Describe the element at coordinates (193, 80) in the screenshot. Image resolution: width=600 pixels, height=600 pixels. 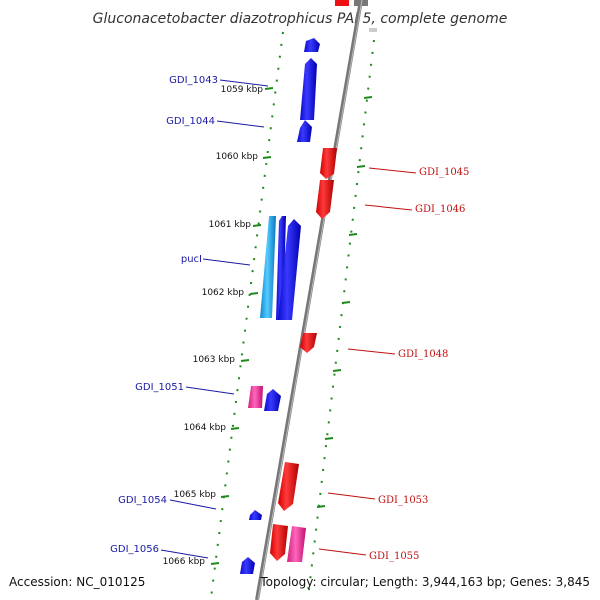
I see `gene-label-gdi-1043: GDI_1043` at that location.